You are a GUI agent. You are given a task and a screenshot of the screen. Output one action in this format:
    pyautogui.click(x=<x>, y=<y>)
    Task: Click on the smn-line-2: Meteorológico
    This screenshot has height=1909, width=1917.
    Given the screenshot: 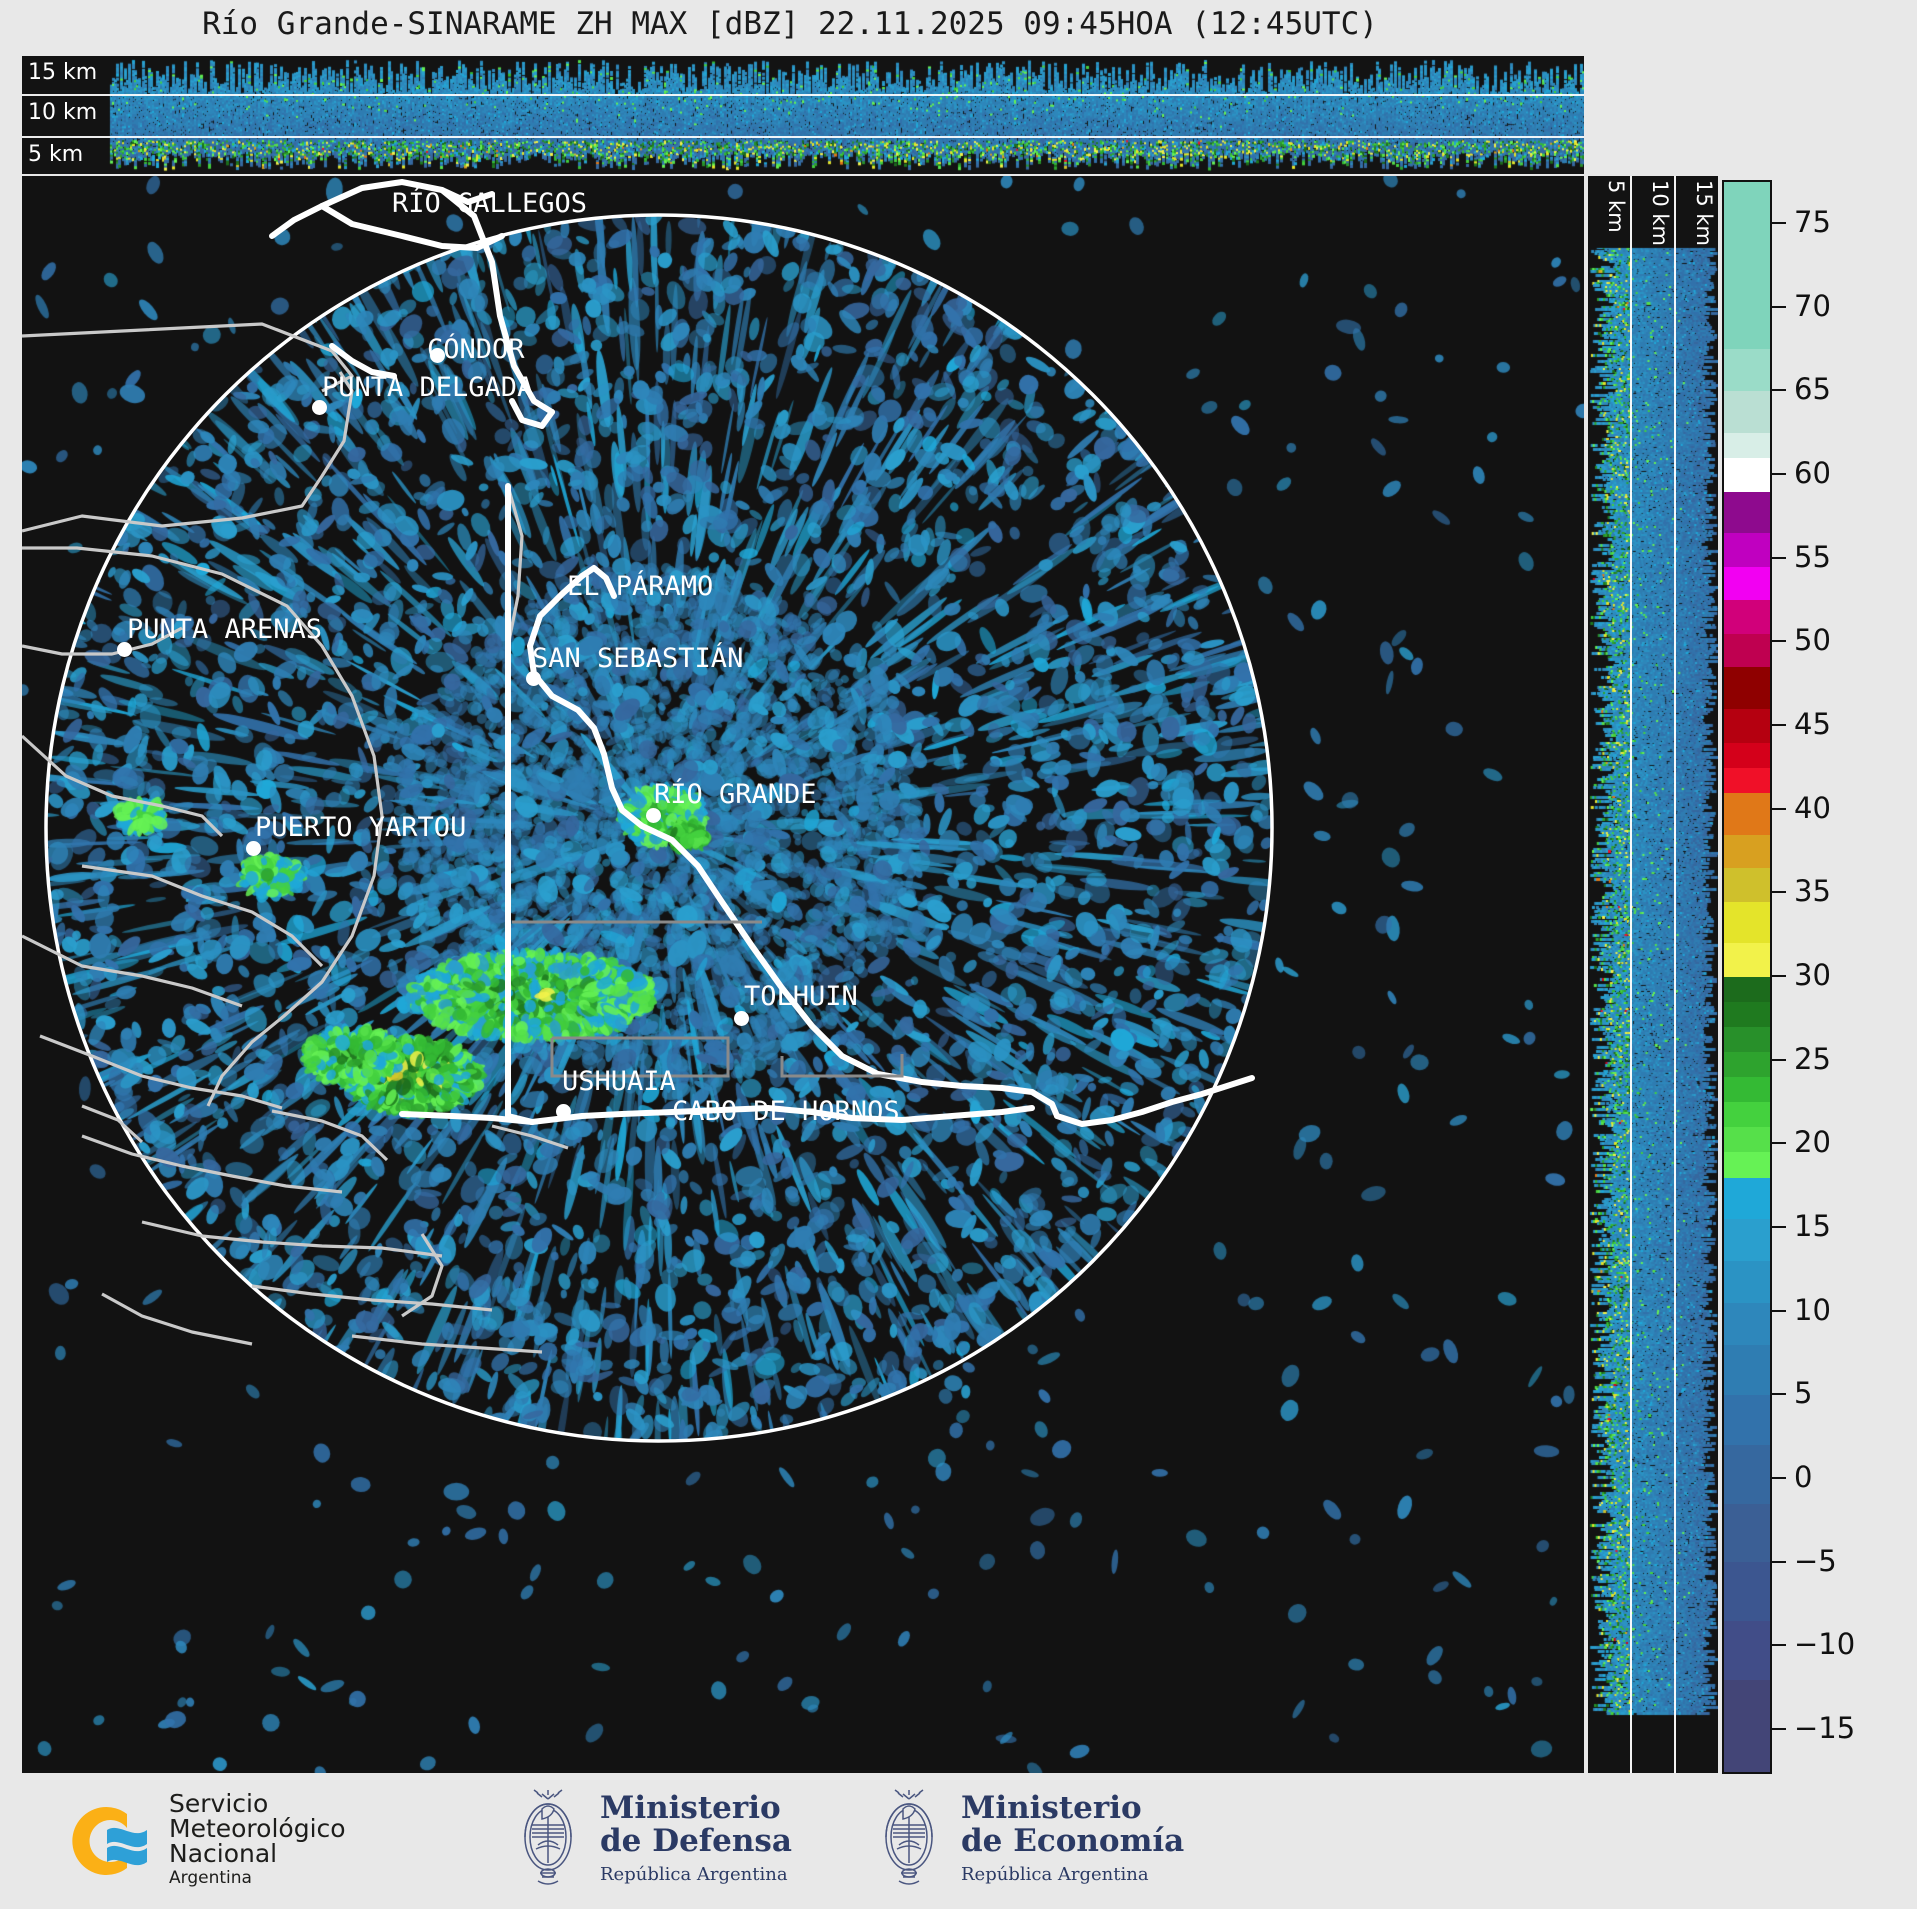 What is the action you would take?
    pyautogui.click(x=257, y=1828)
    